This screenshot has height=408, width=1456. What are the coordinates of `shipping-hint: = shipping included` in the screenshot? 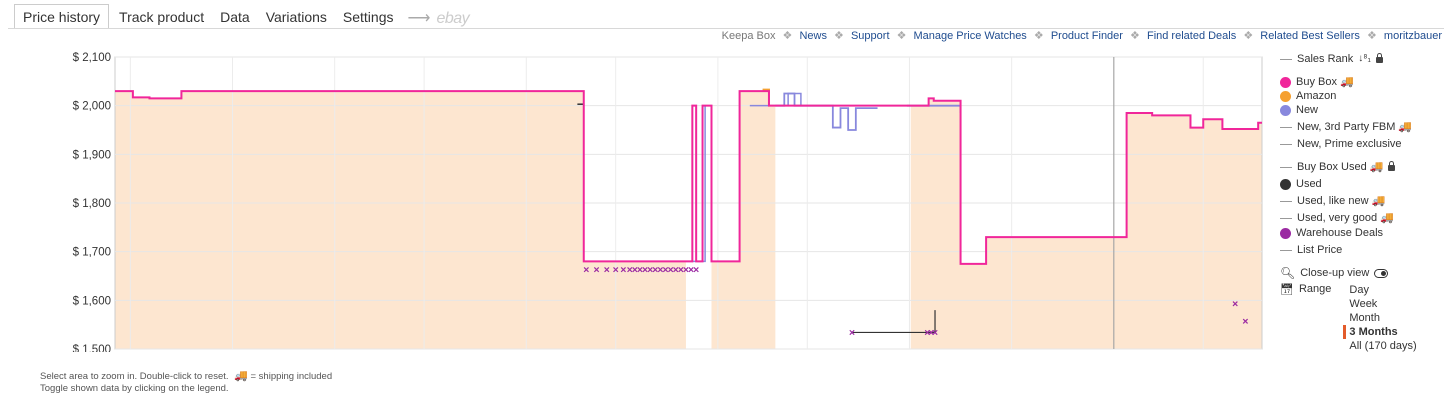 It's located at (291, 376).